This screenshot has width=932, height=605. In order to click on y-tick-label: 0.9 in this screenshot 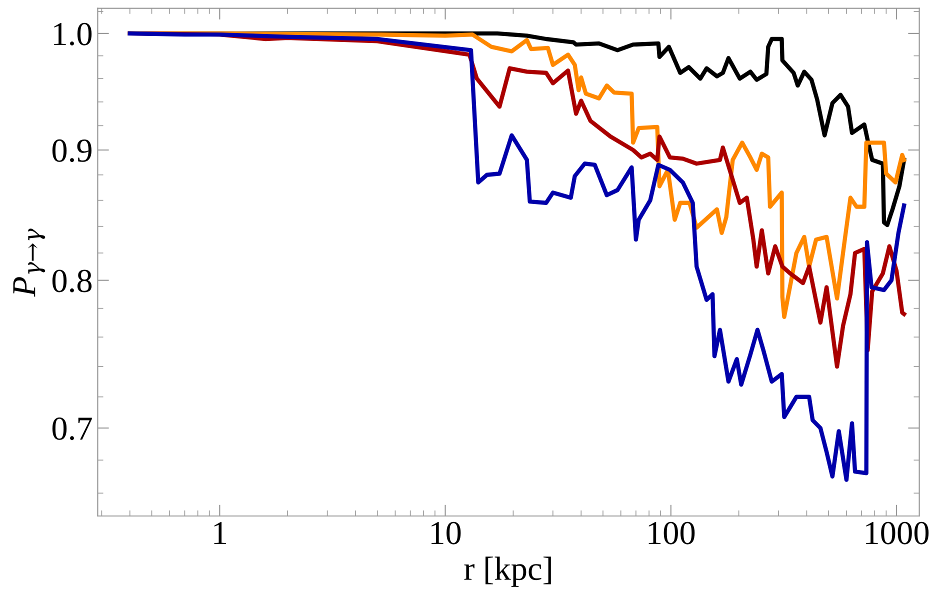, I will do `click(72, 150)`.